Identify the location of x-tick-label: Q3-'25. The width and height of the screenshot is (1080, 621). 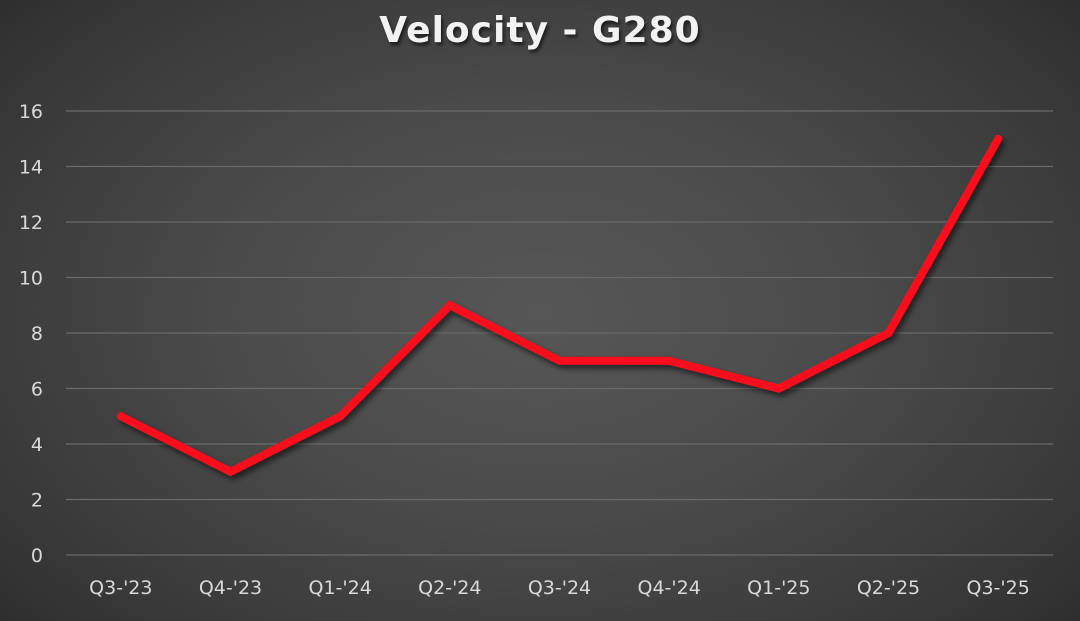
(998, 588).